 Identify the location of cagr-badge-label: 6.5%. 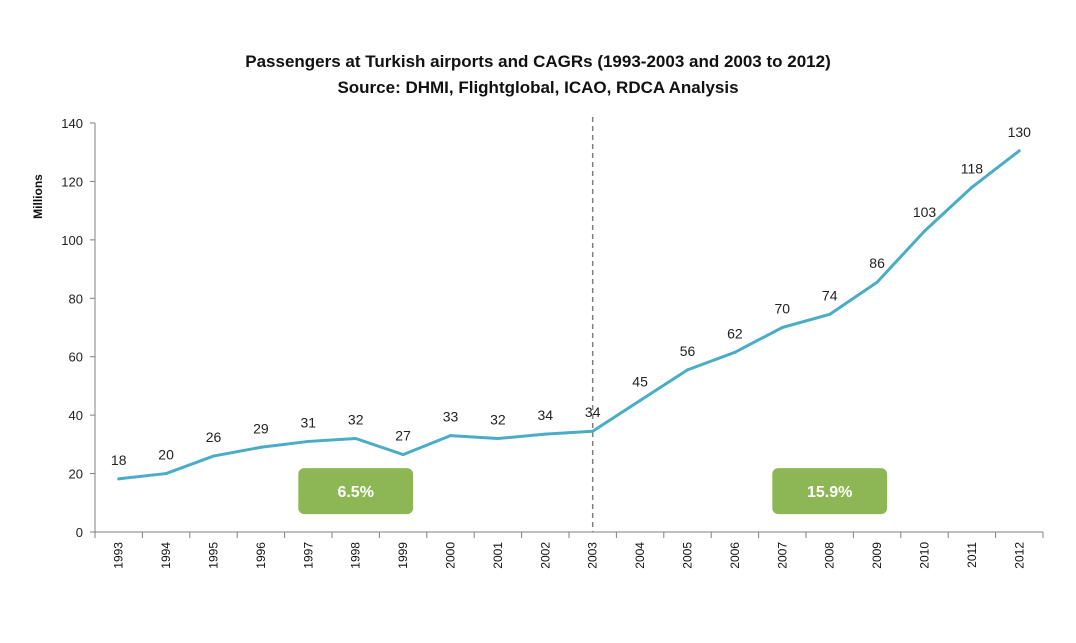
(355, 492).